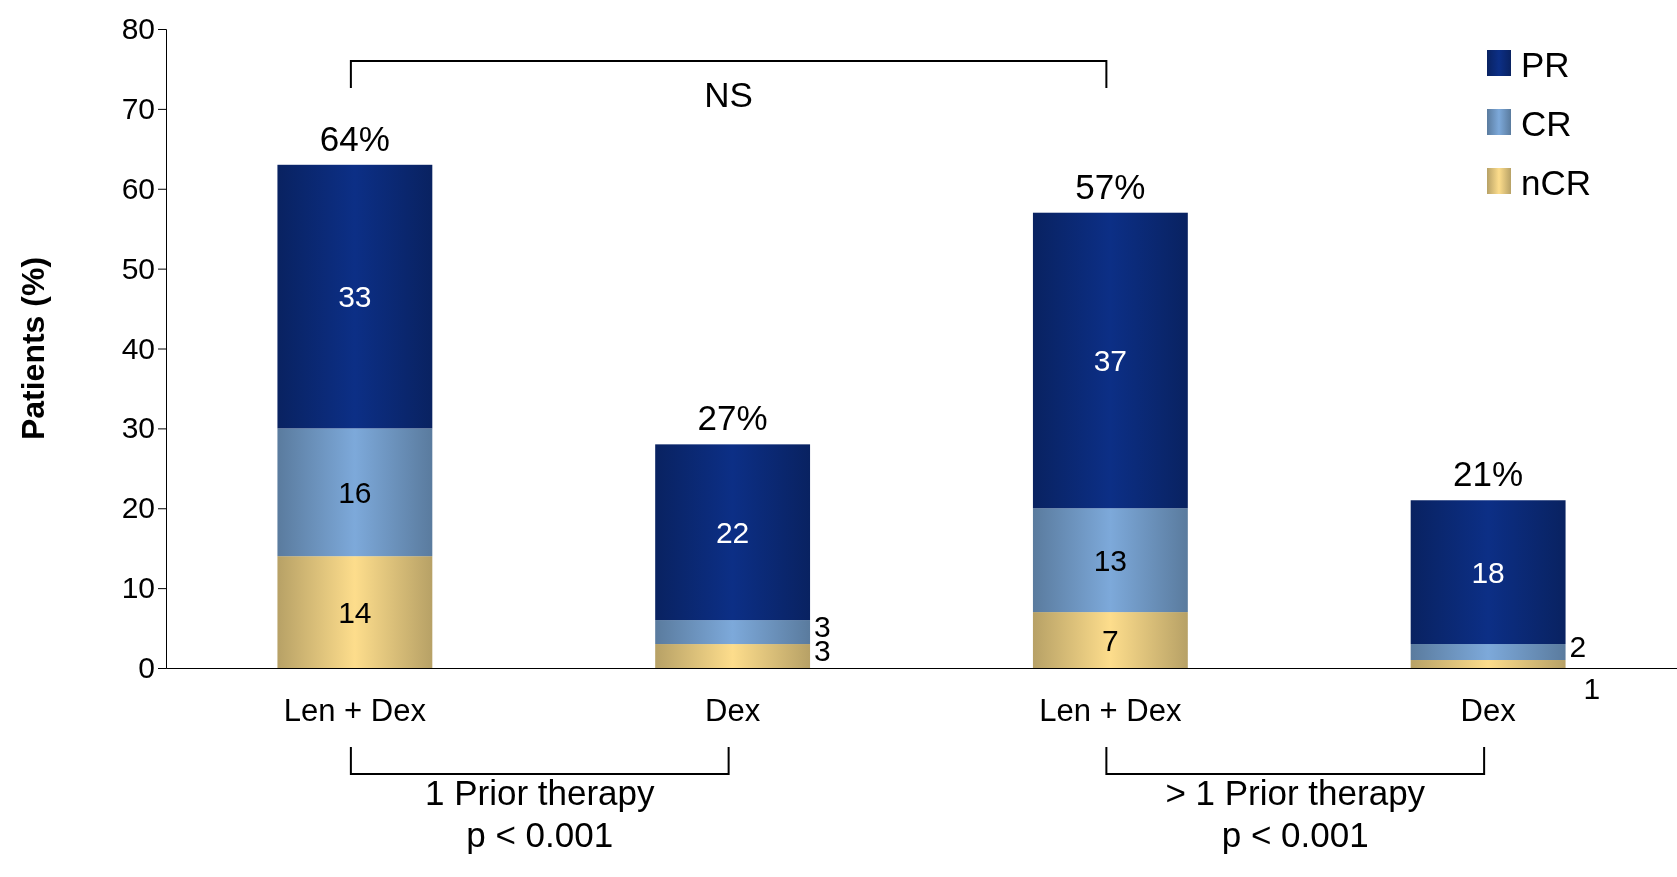 Image resolution: width=1677 pixels, height=877 pixels. Describe the element at coordinates (1545, 64) in the screenshot. I see `legend-label: PR` at that location.